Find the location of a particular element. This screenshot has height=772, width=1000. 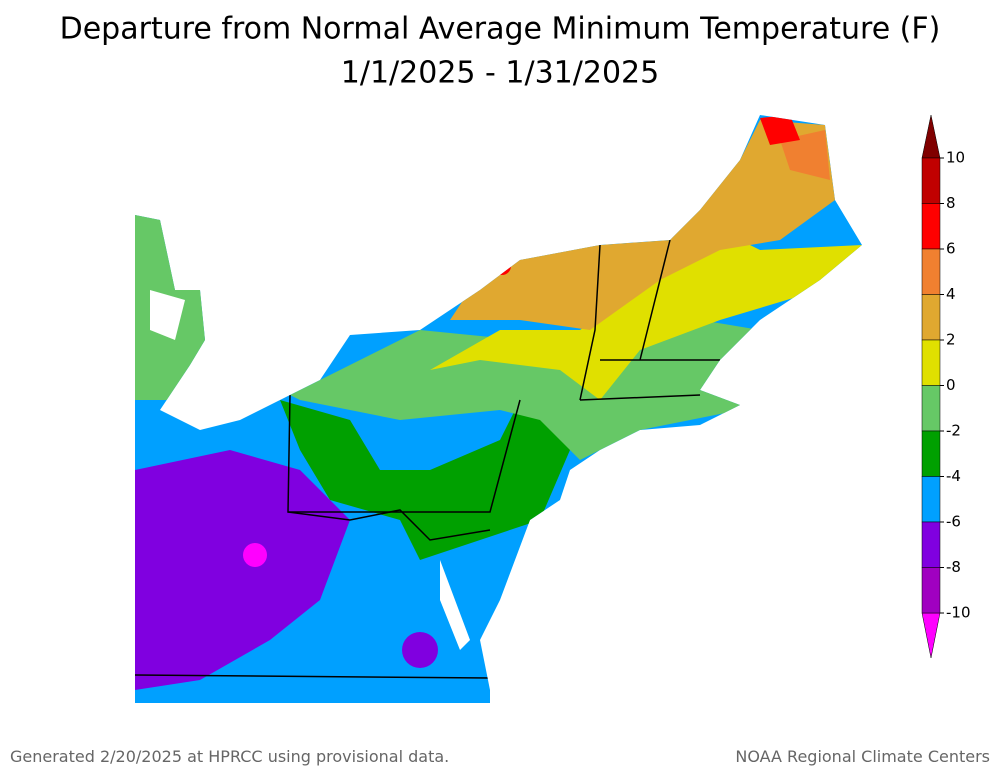

colorbar-tick-label: 8 is located at coordinates (951, 203).